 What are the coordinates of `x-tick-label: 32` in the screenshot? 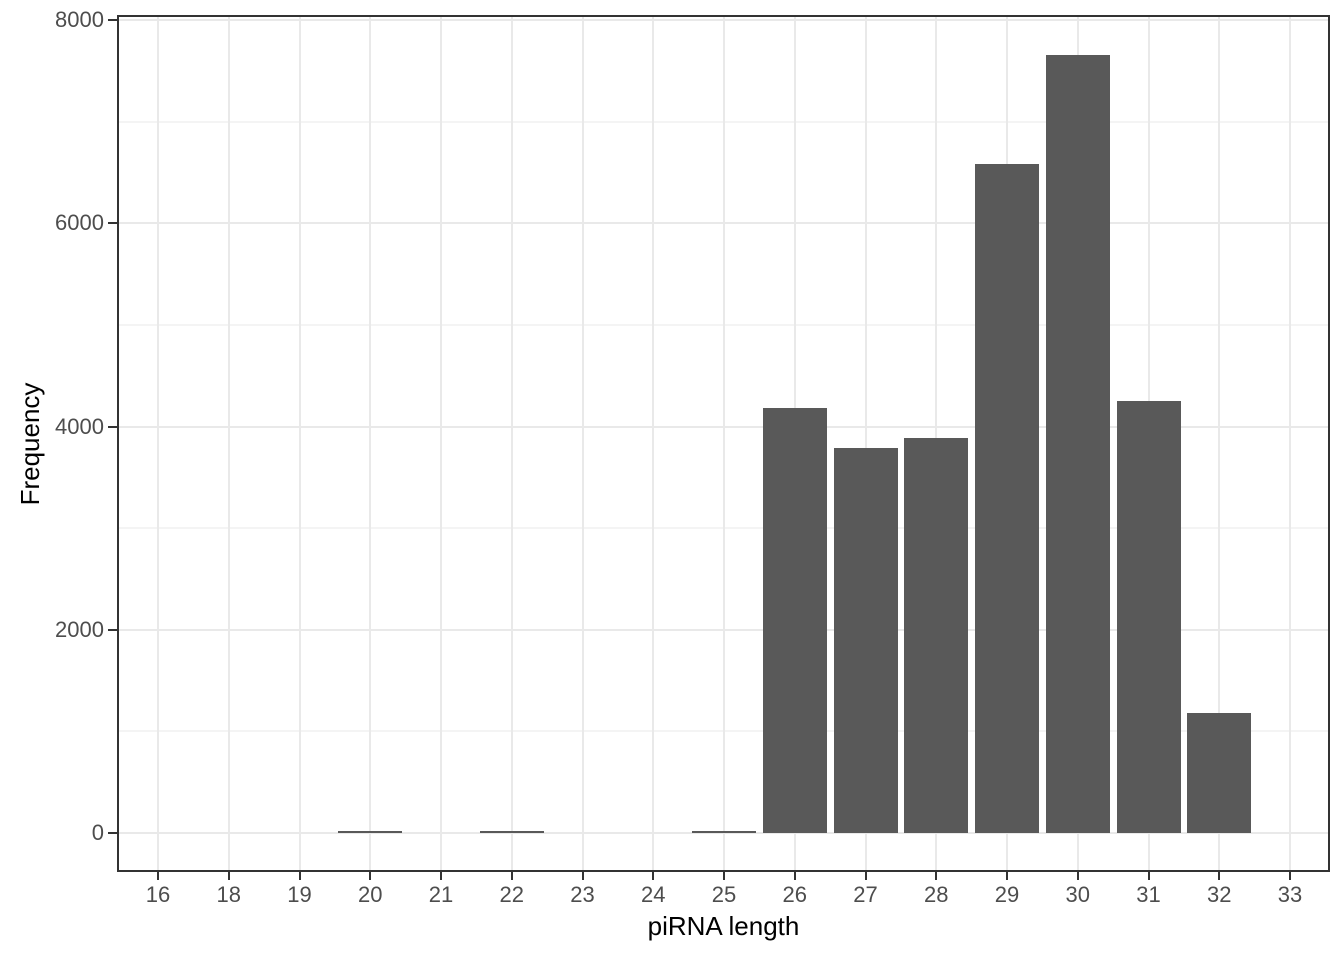 It's located at (1219, 894).